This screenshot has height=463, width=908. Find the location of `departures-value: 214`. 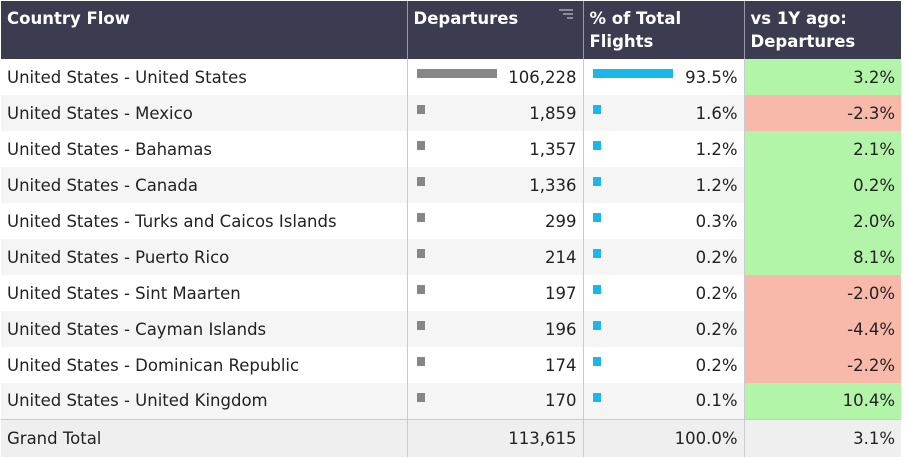

departures-value: 214 is located at coordinates (561, 257).